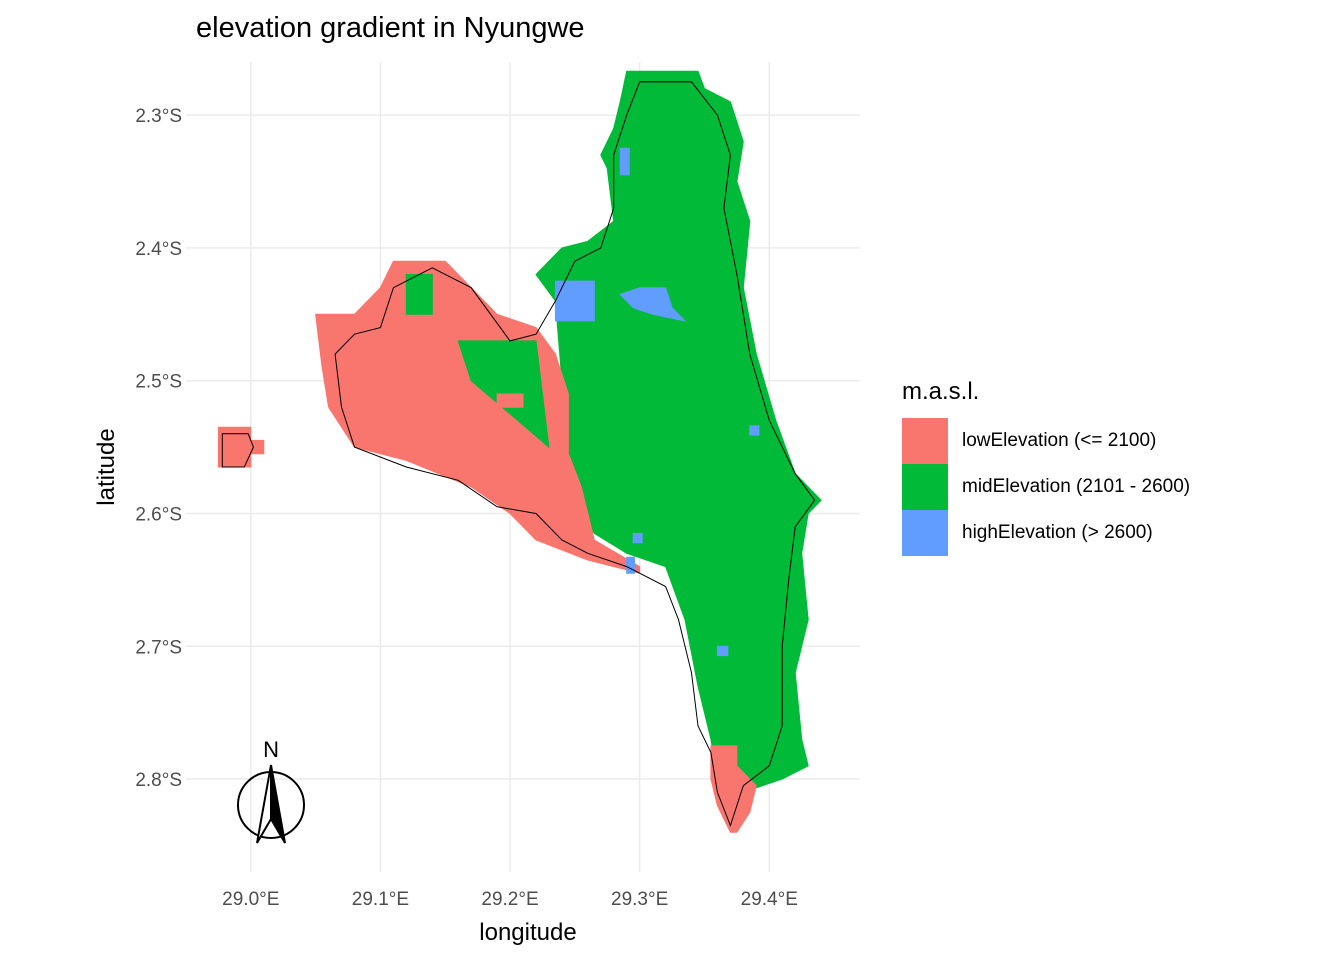 This screenshot has height=960, width=1344. What do you see at coordinates (769, 899) in the screenshot?
I see `x-tick-label-4: 29.4°E` at bounding box center [769, 899].